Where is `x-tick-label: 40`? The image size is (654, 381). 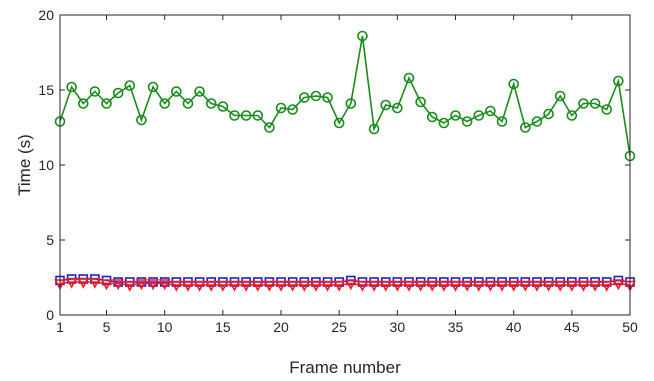
x-tick-label: 40 is located at coordinates (514, 327).